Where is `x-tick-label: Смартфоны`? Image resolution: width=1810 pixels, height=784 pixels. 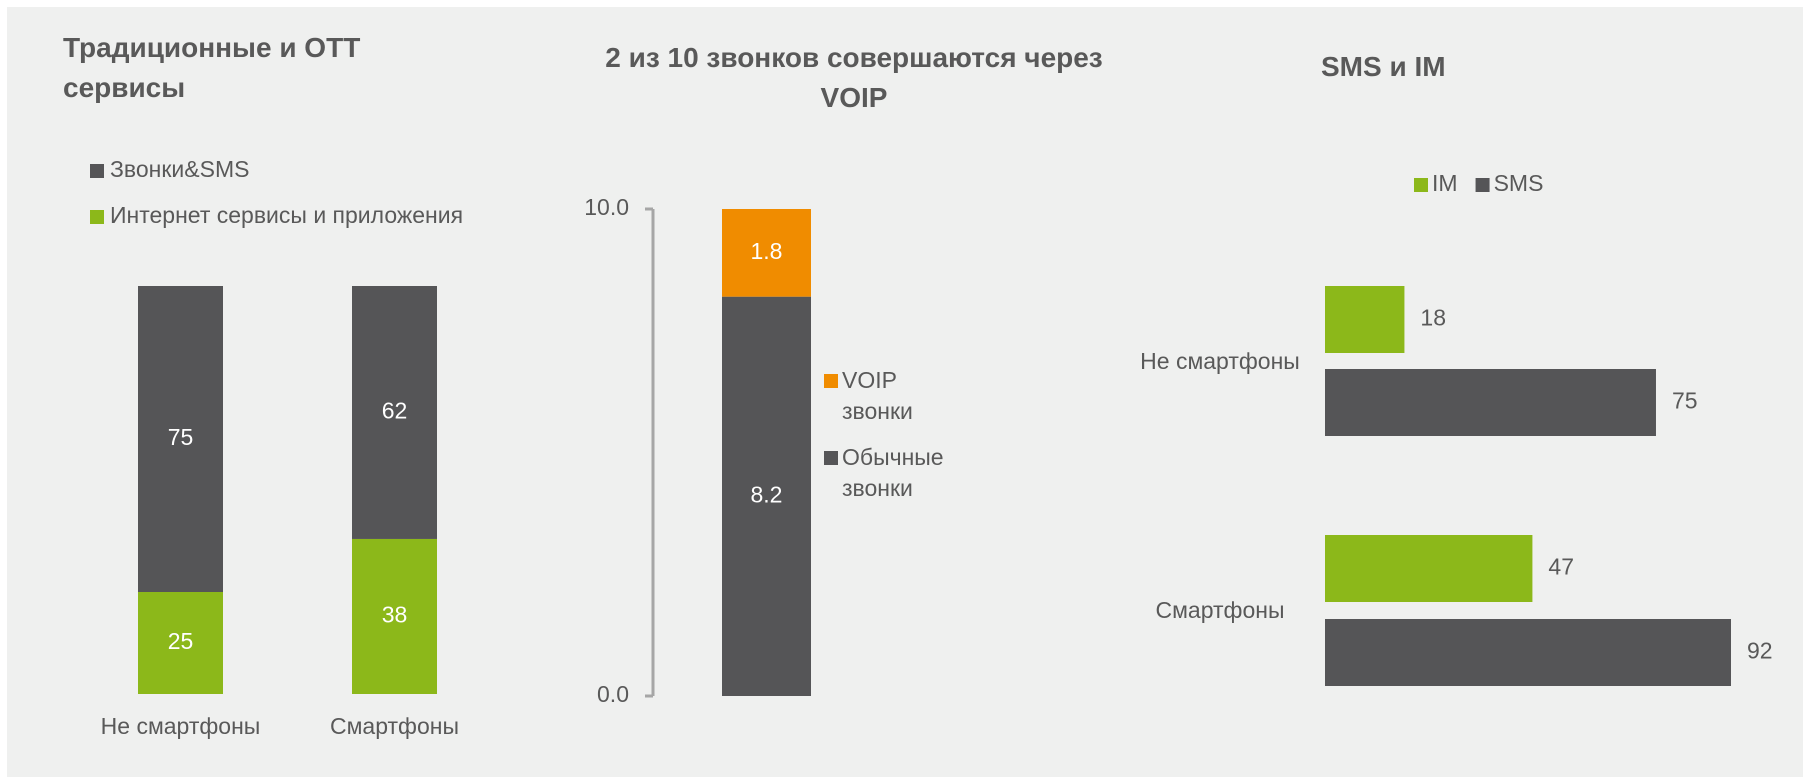 x-tick-label: Смартфоны is located at coordinates (394, 726).